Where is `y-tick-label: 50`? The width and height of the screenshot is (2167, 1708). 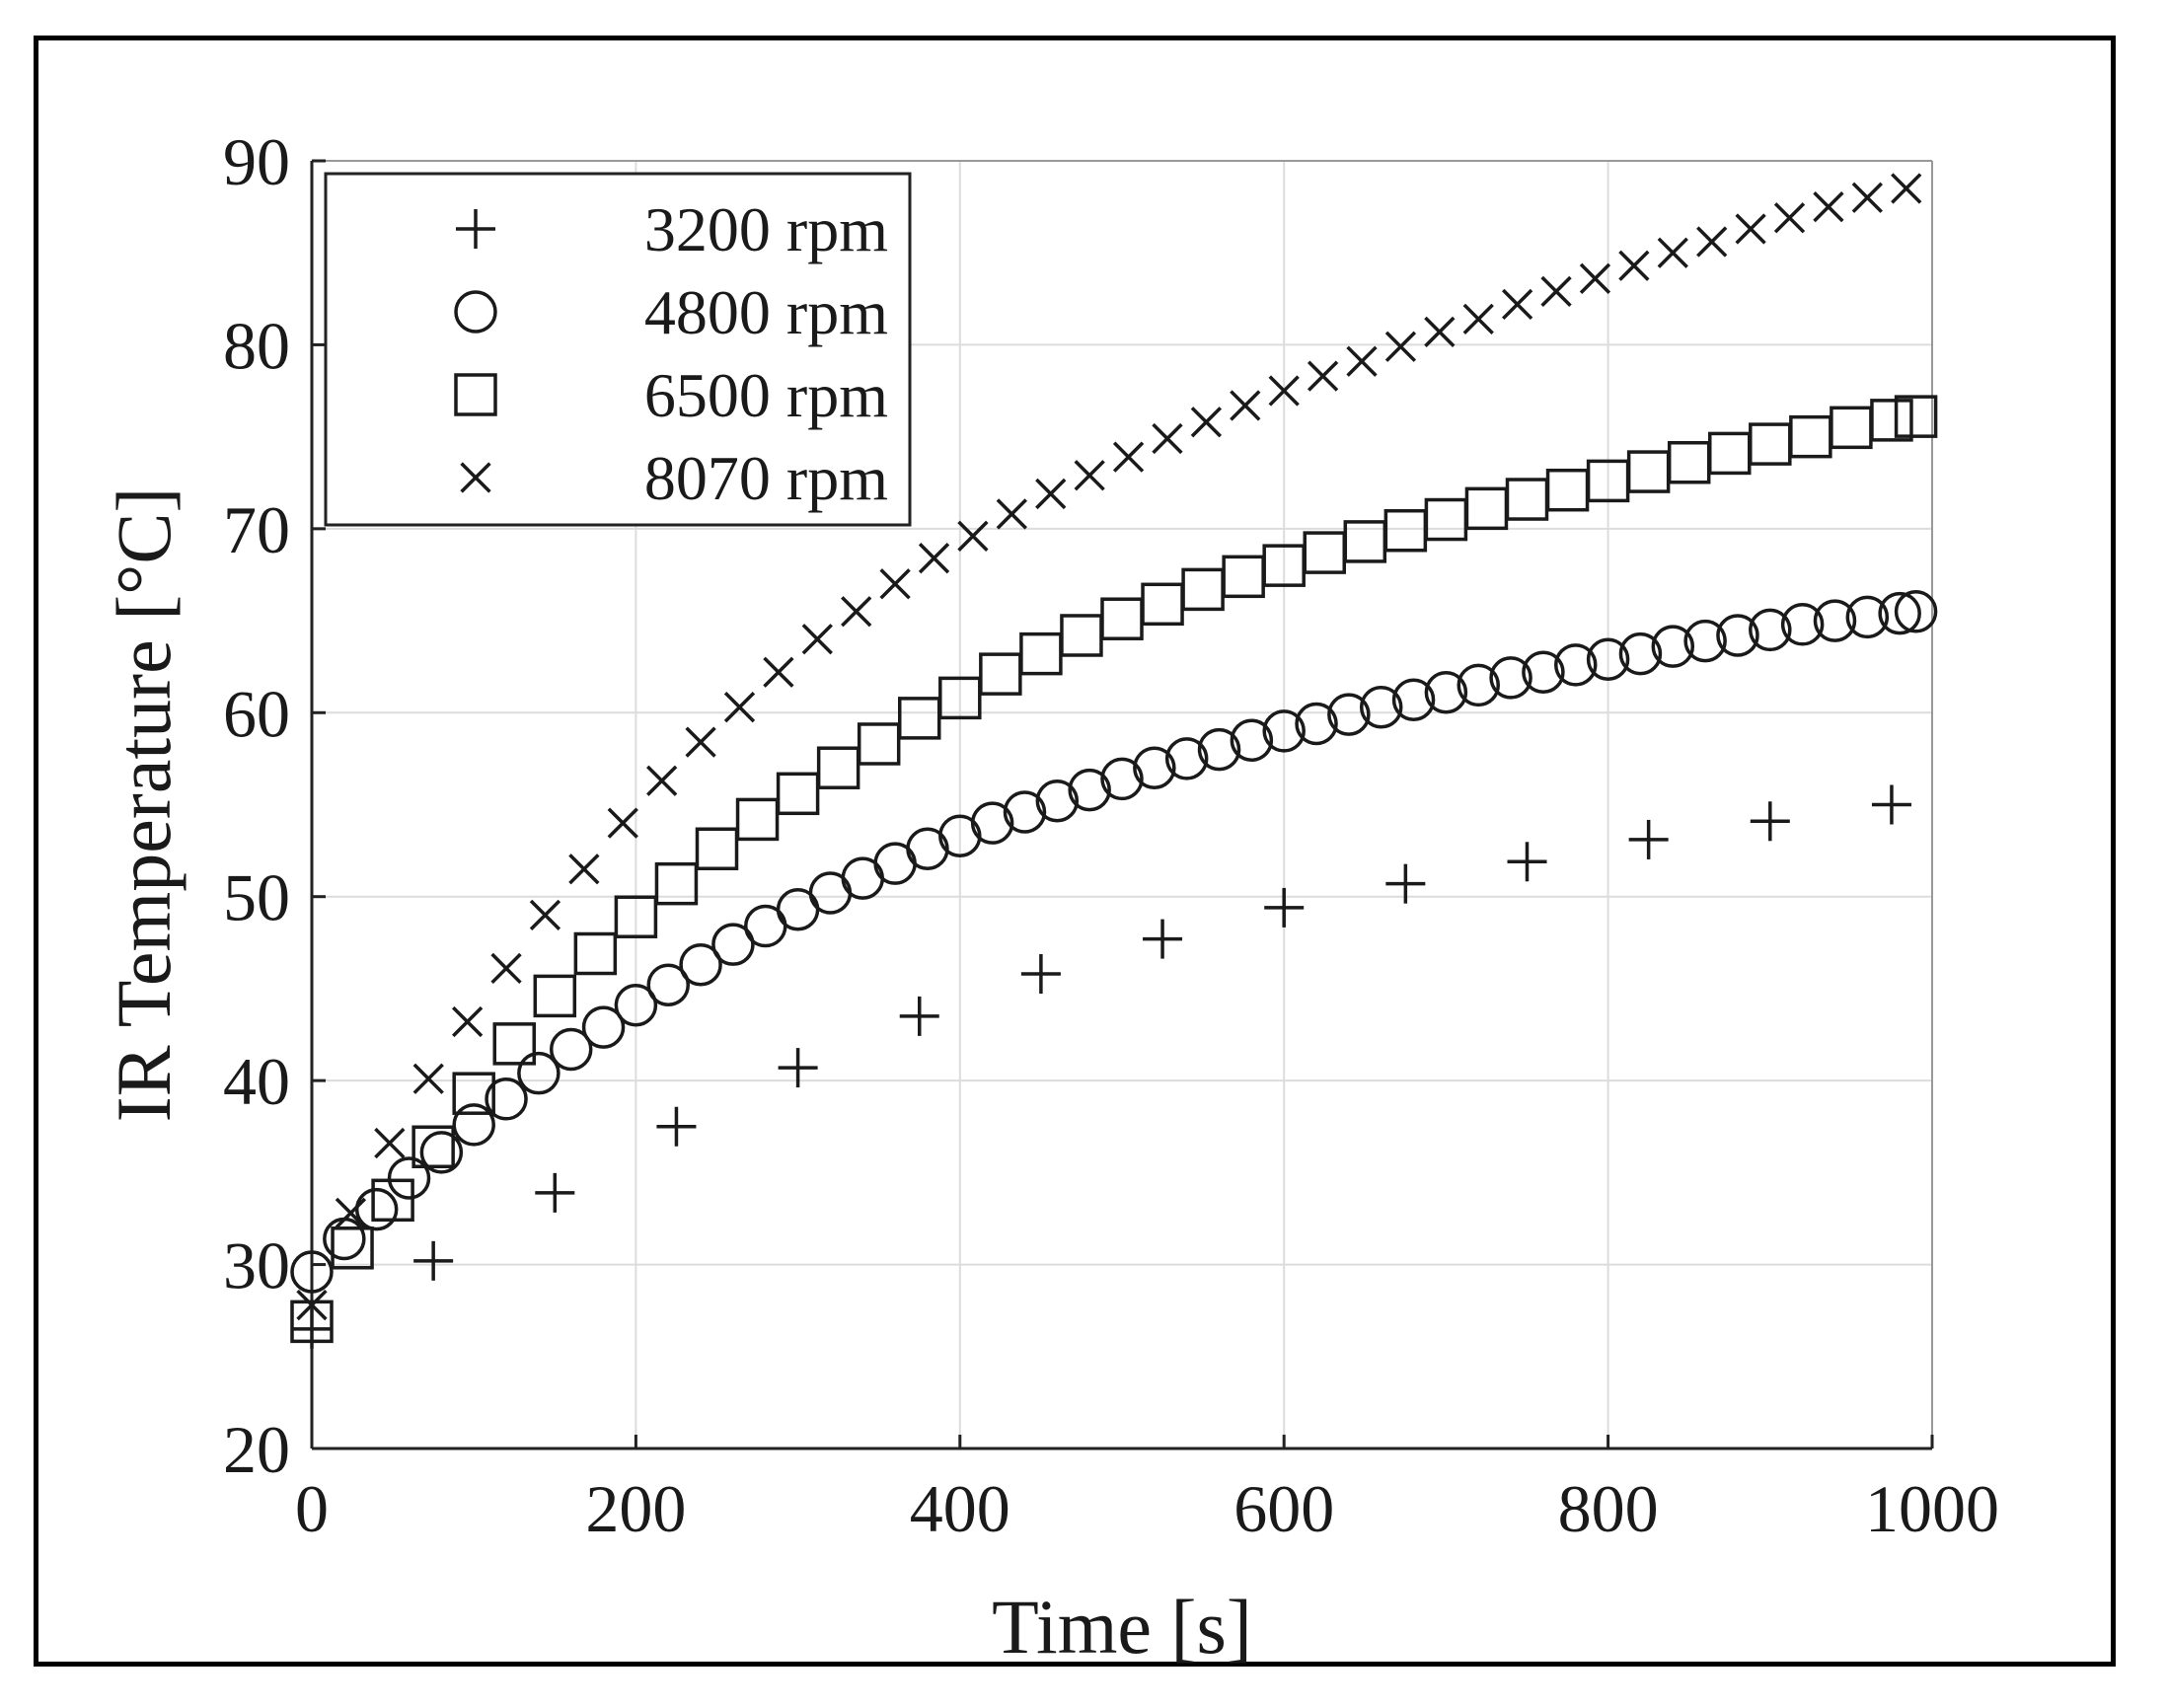 y-tick-label: 50 is located at coordinates (256, 897).